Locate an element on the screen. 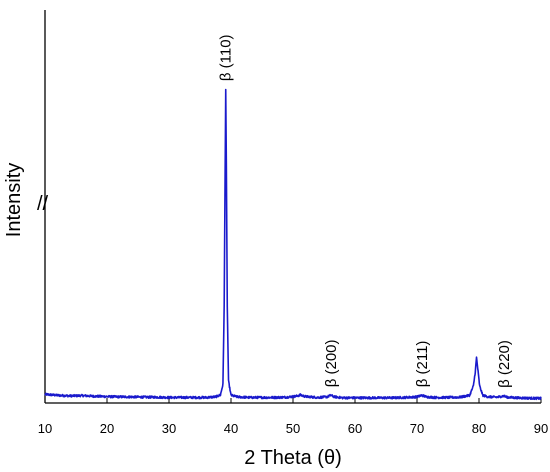 The height and width of the screenshot is (472, 550). x-axis-title: 2 Theta (θ) is located at coordinates (292, 458).